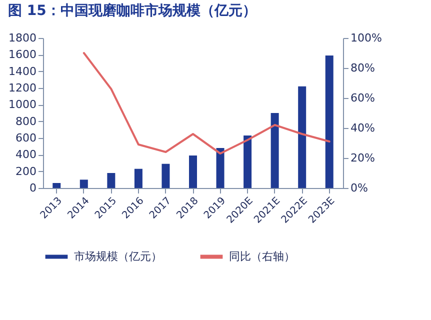  I want to click on legend-label: 市场规模（亿元）, so click(118, 256).